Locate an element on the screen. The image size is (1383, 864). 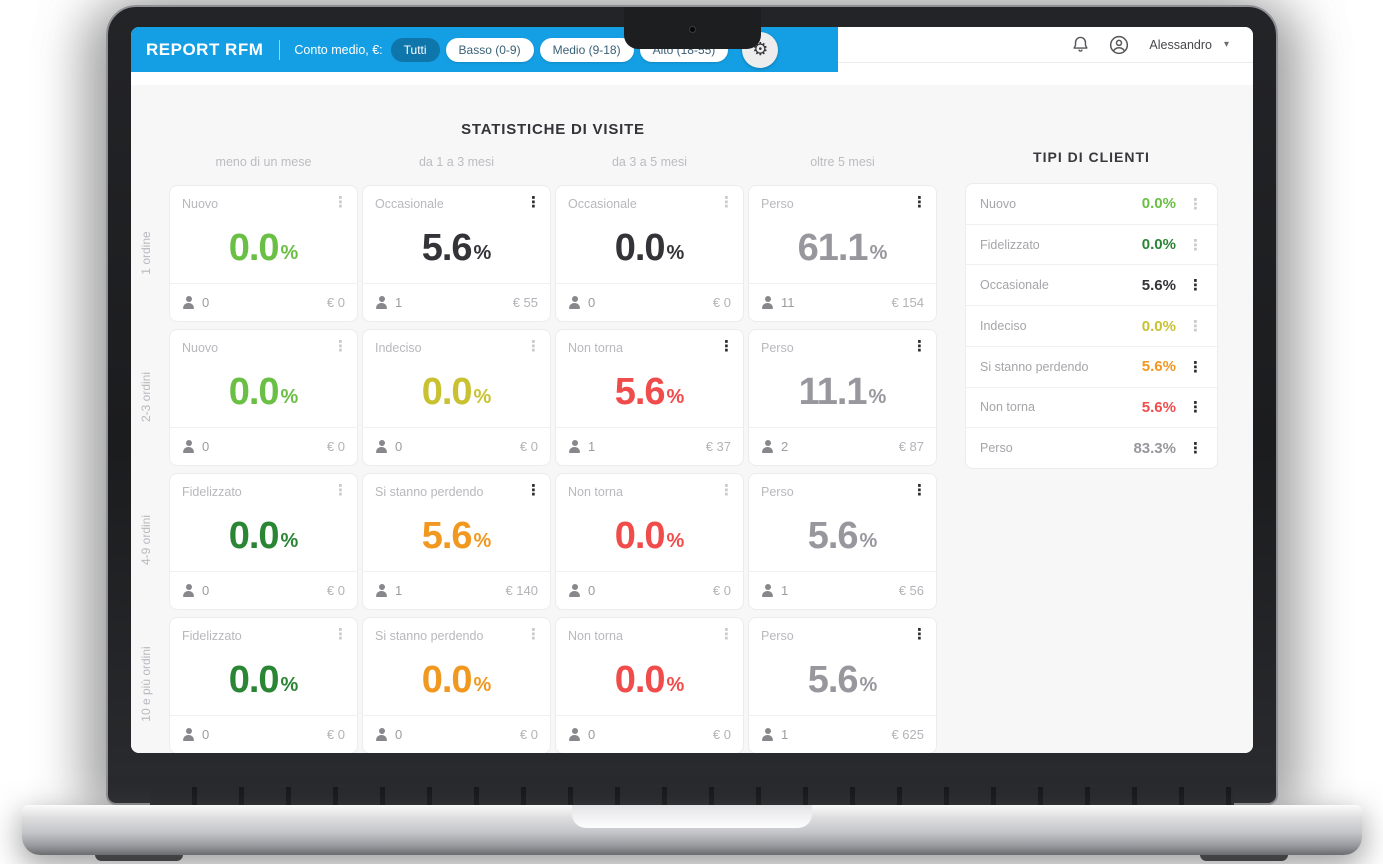
user-avatar-icon is located at coordinates (1119, 45).